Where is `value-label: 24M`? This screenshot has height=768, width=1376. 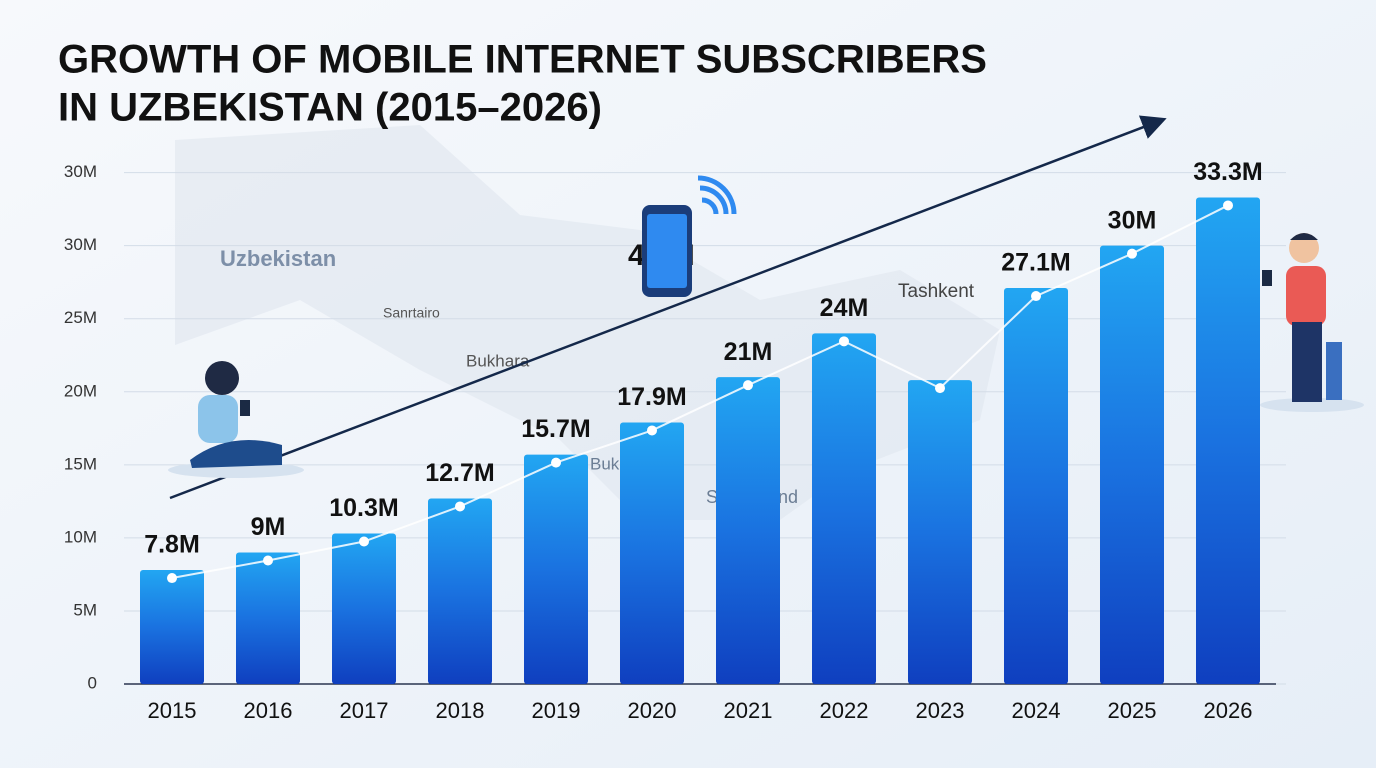
value-label: 24M is located at coordinates (844, 308).